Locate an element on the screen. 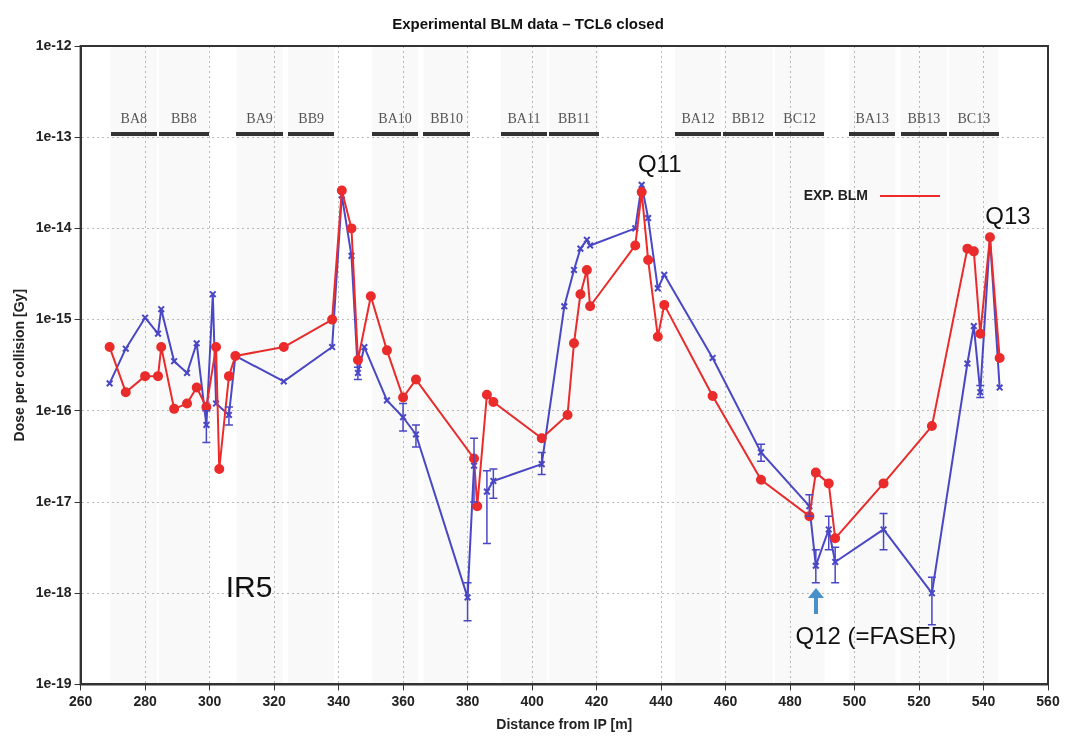 Image resolution: width=1080 pixels, height=749 pixels. band-label: BA9 is located at coordinates (259, 118).